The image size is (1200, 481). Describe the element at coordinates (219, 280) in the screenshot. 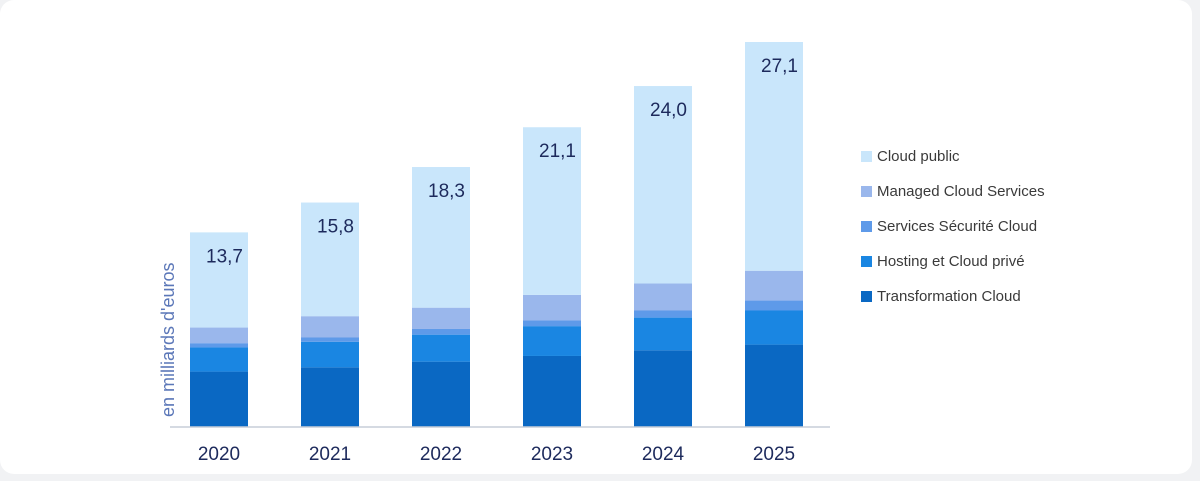

I see `bar-2020-cloud-public` at that location.